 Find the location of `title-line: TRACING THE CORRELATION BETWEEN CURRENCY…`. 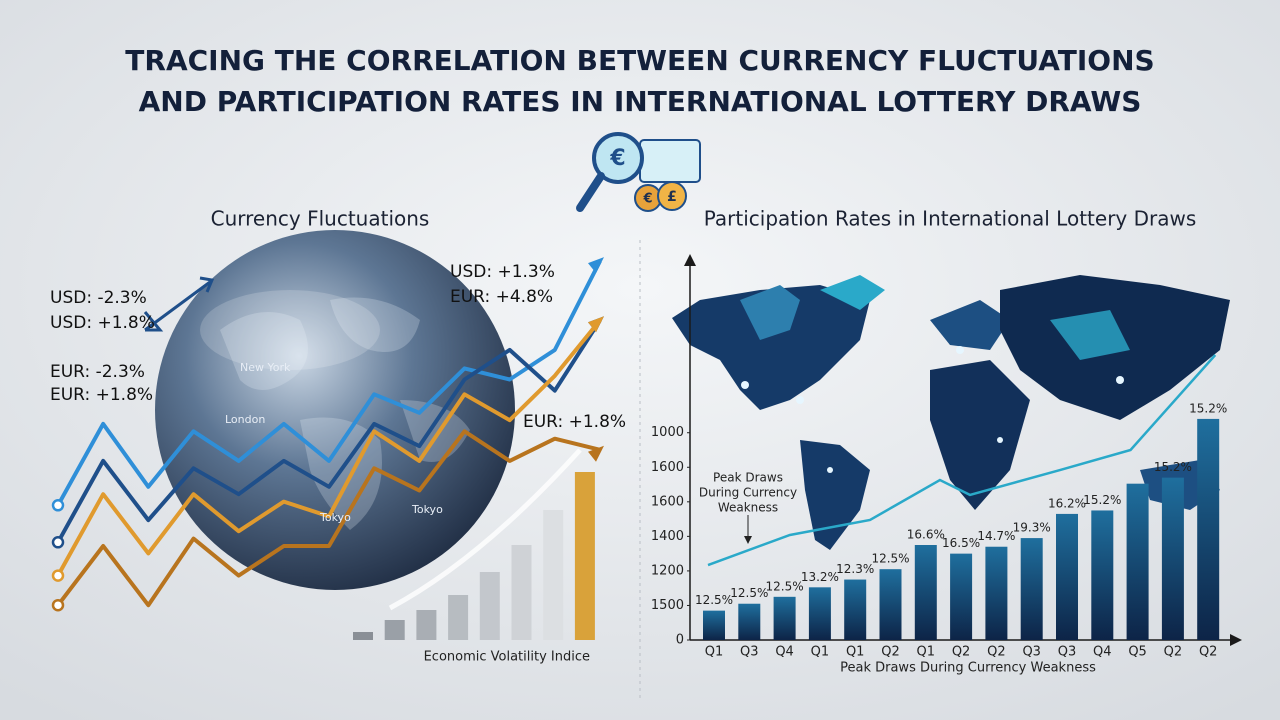

title-line: TRACING THE CORRELATION BETWEEN CURRENCY… is located at coordinates (639, 60).